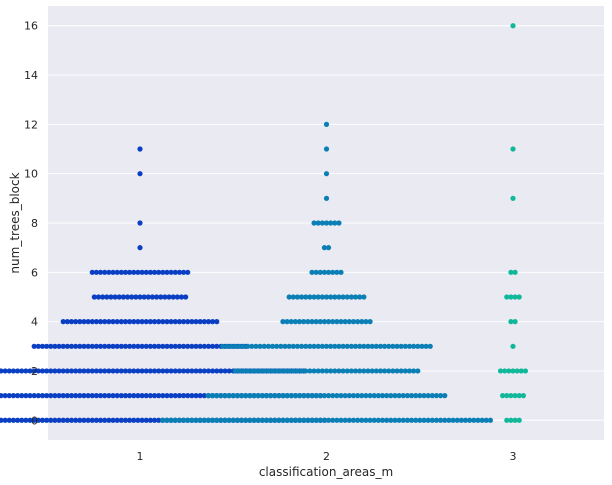 Image resolution: width=612 pixels, height=485 pixels. I want to click on x-tick-label: 3, so click(513, 456).